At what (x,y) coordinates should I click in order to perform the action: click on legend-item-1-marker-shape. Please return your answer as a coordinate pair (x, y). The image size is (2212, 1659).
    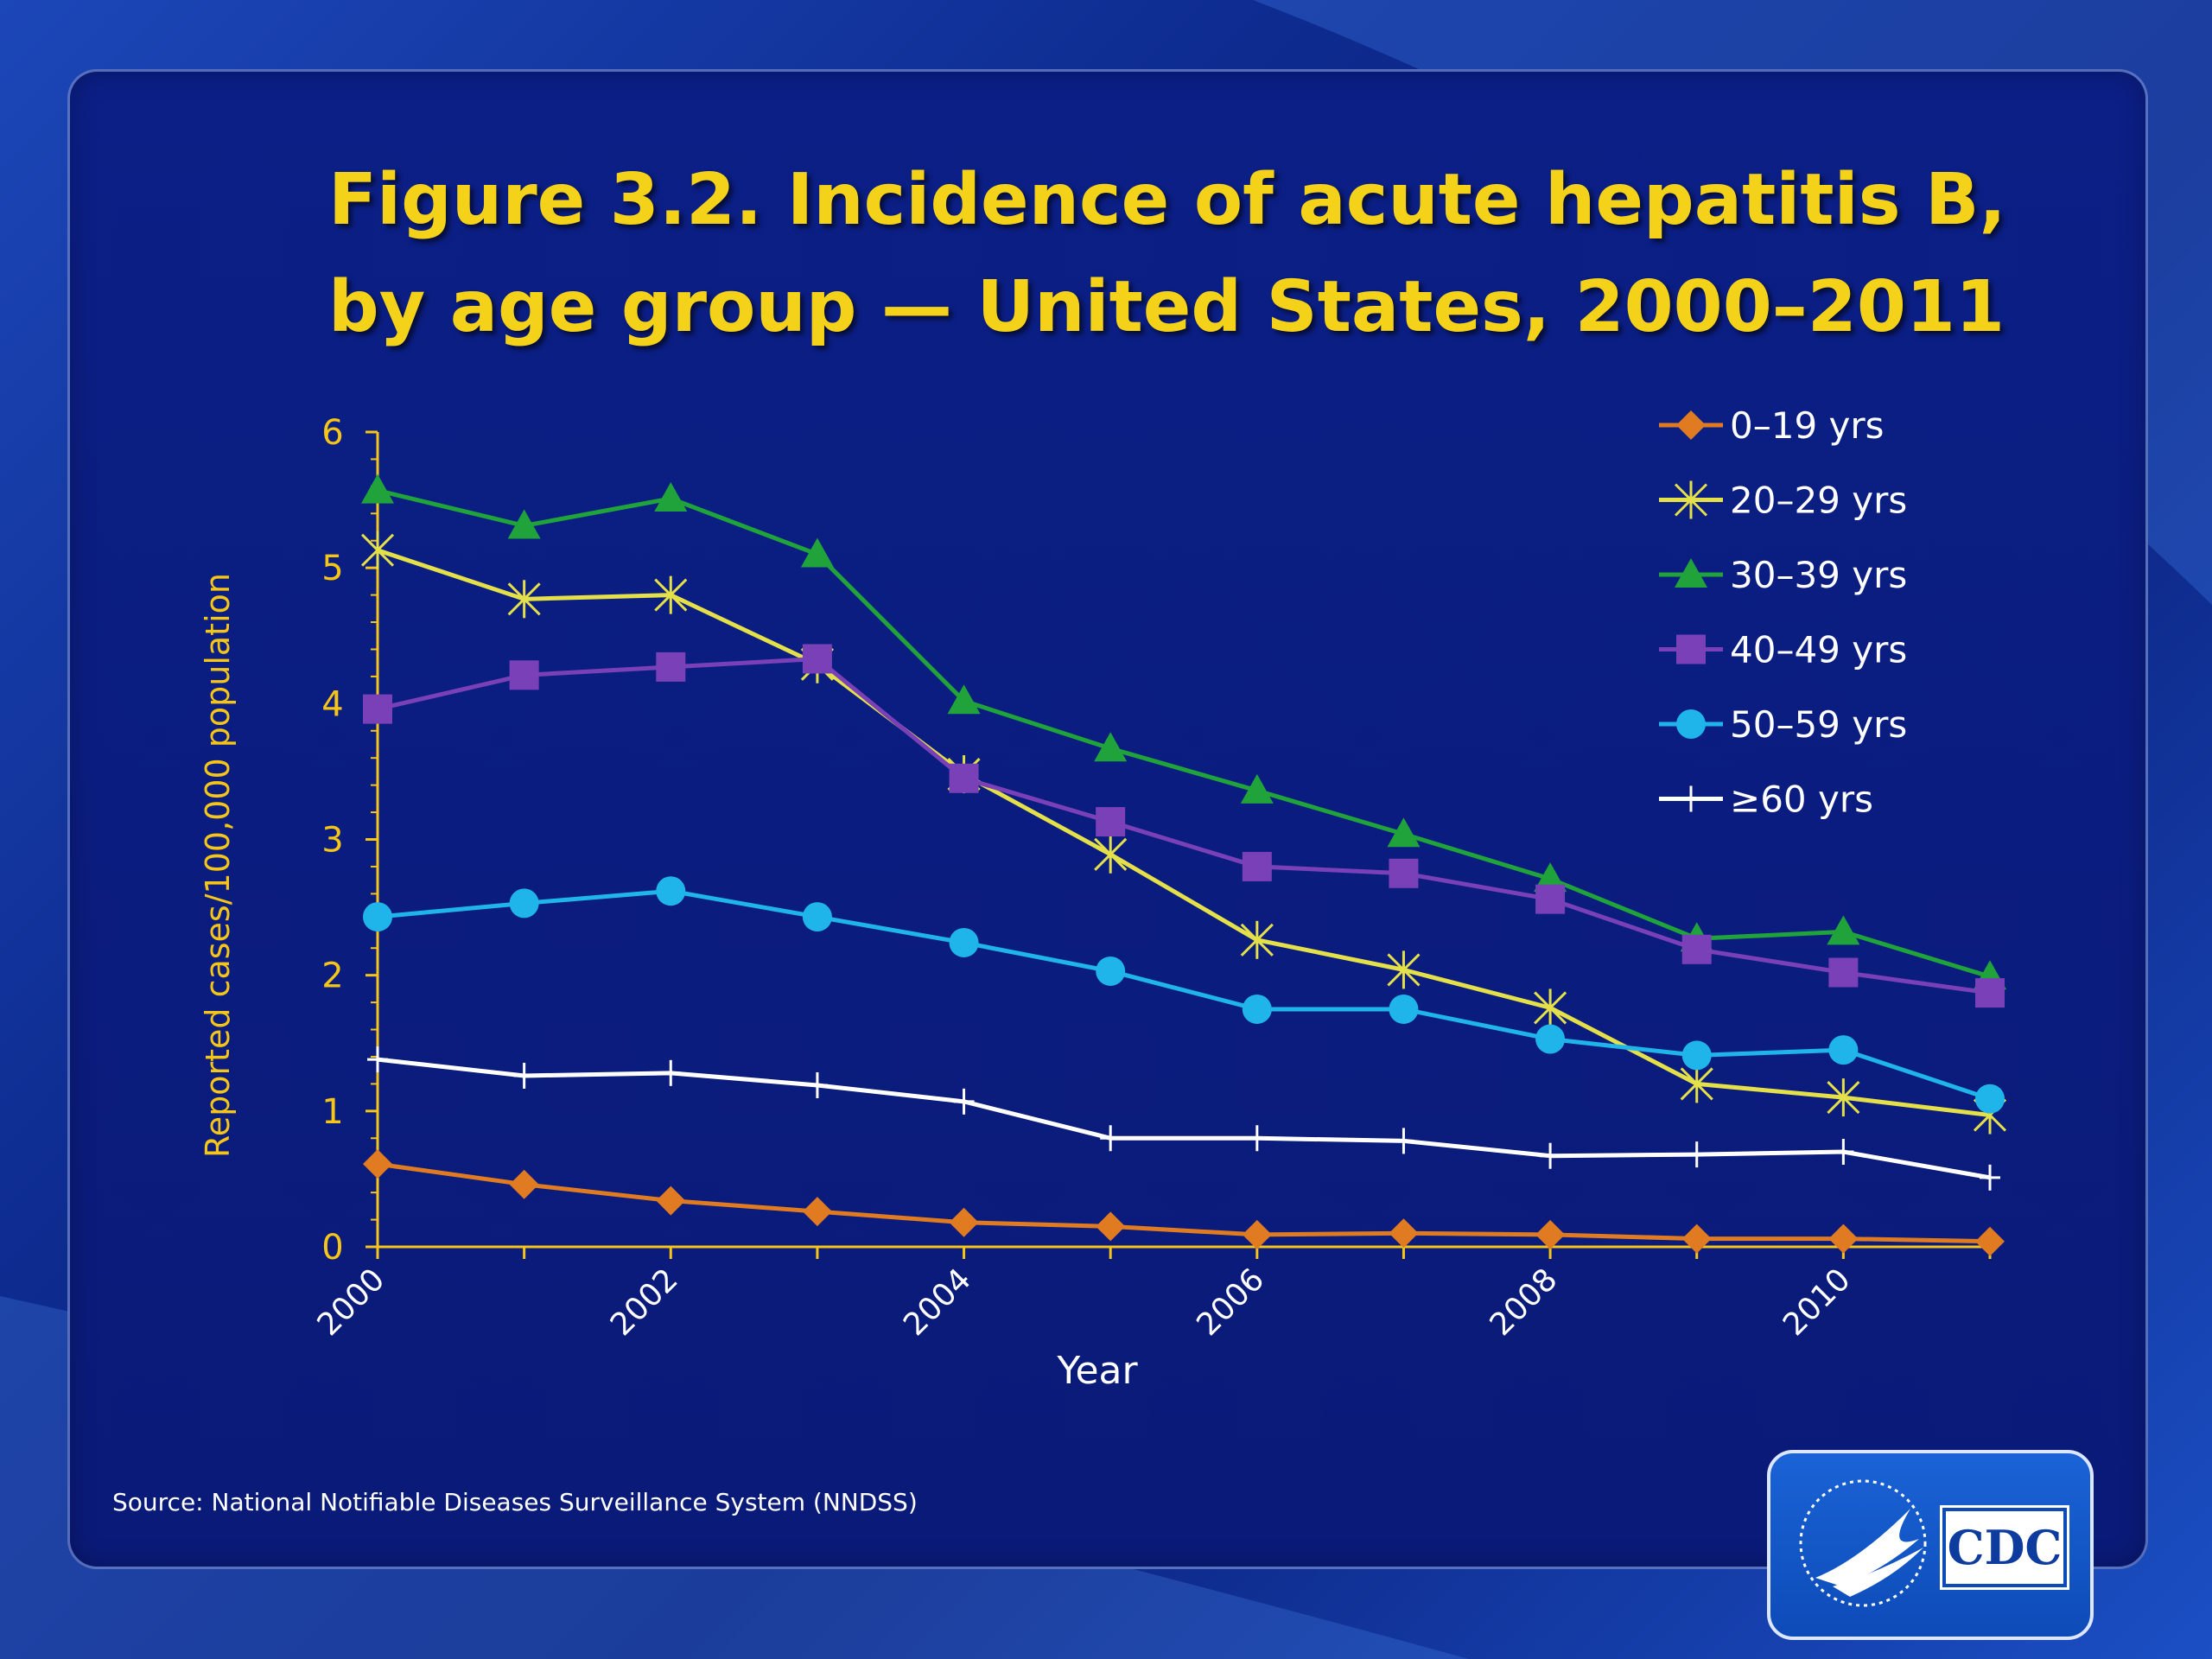
    Looking at the image, I should click on (1691, 425).